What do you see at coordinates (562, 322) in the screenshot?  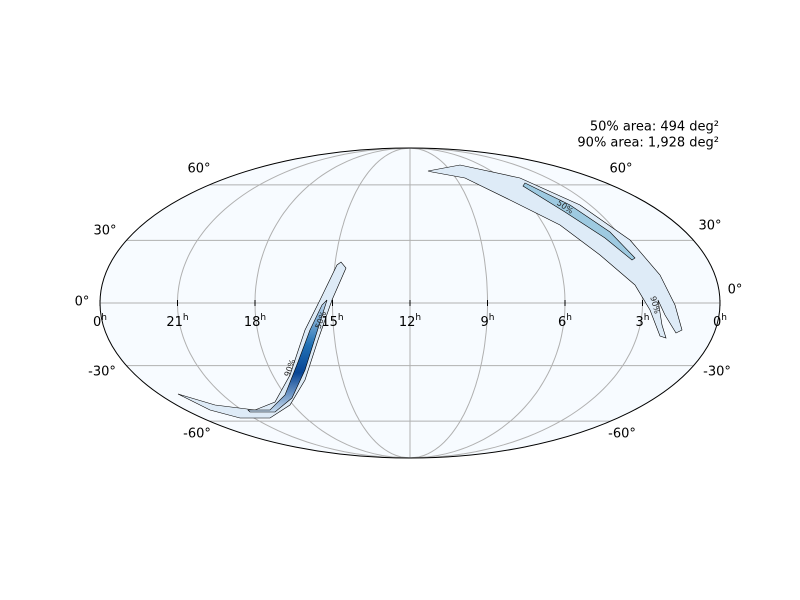 I see `ra-hour: 6` at bounding box center [562, 322].